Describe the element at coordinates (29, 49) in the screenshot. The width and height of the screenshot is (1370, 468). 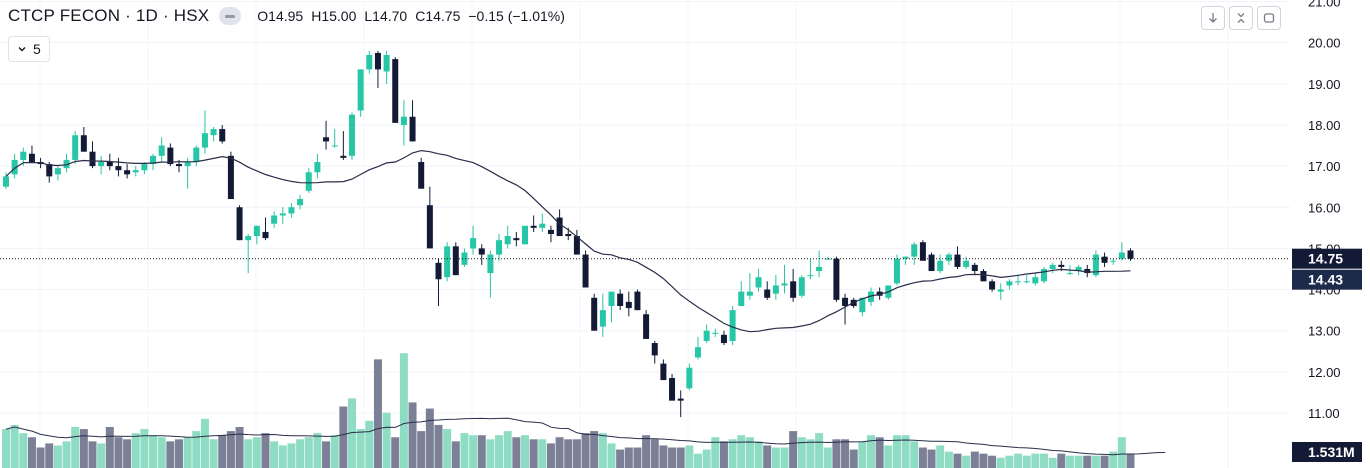
I see `indicator-toggle-button: 5` at that location.